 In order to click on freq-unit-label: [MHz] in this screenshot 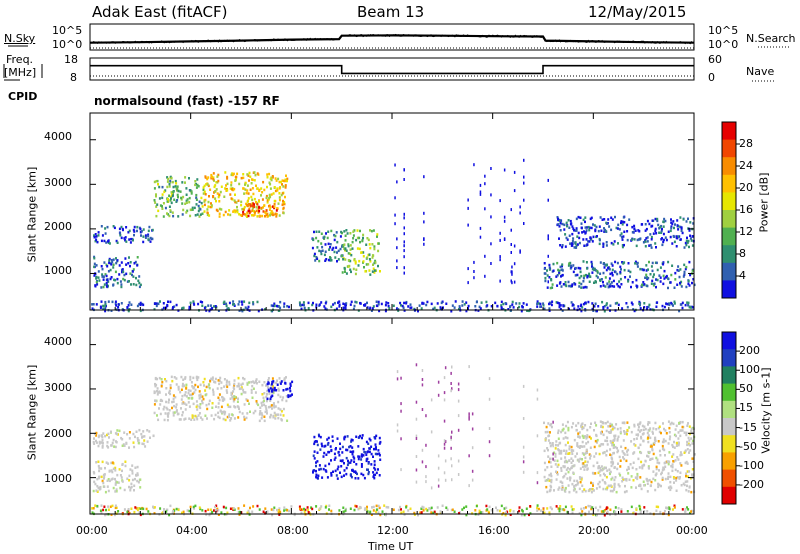, I will do `click(20, 72)`.